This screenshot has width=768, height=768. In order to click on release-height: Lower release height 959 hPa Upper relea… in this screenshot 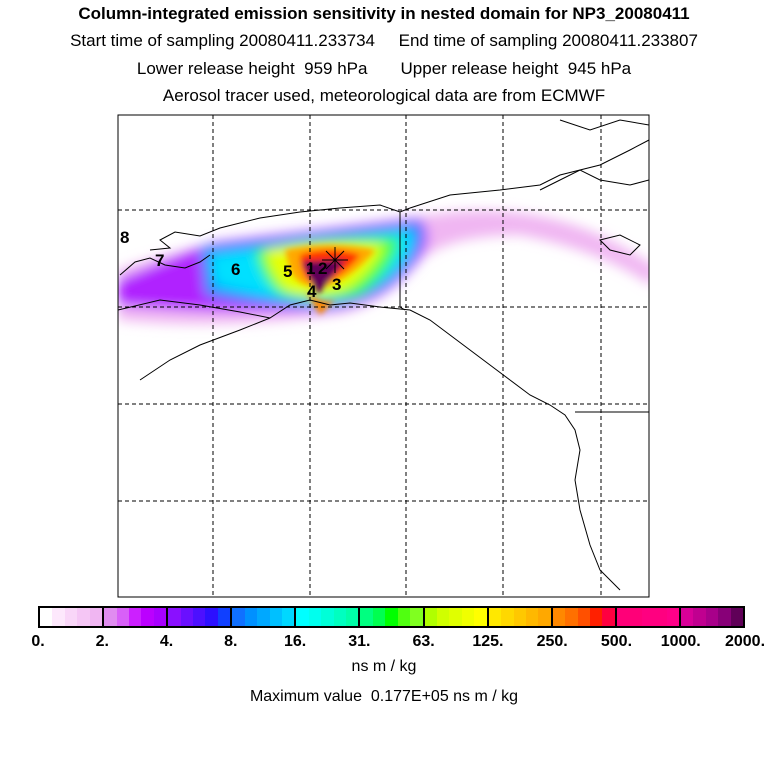, I will do `click(384, 68)`.